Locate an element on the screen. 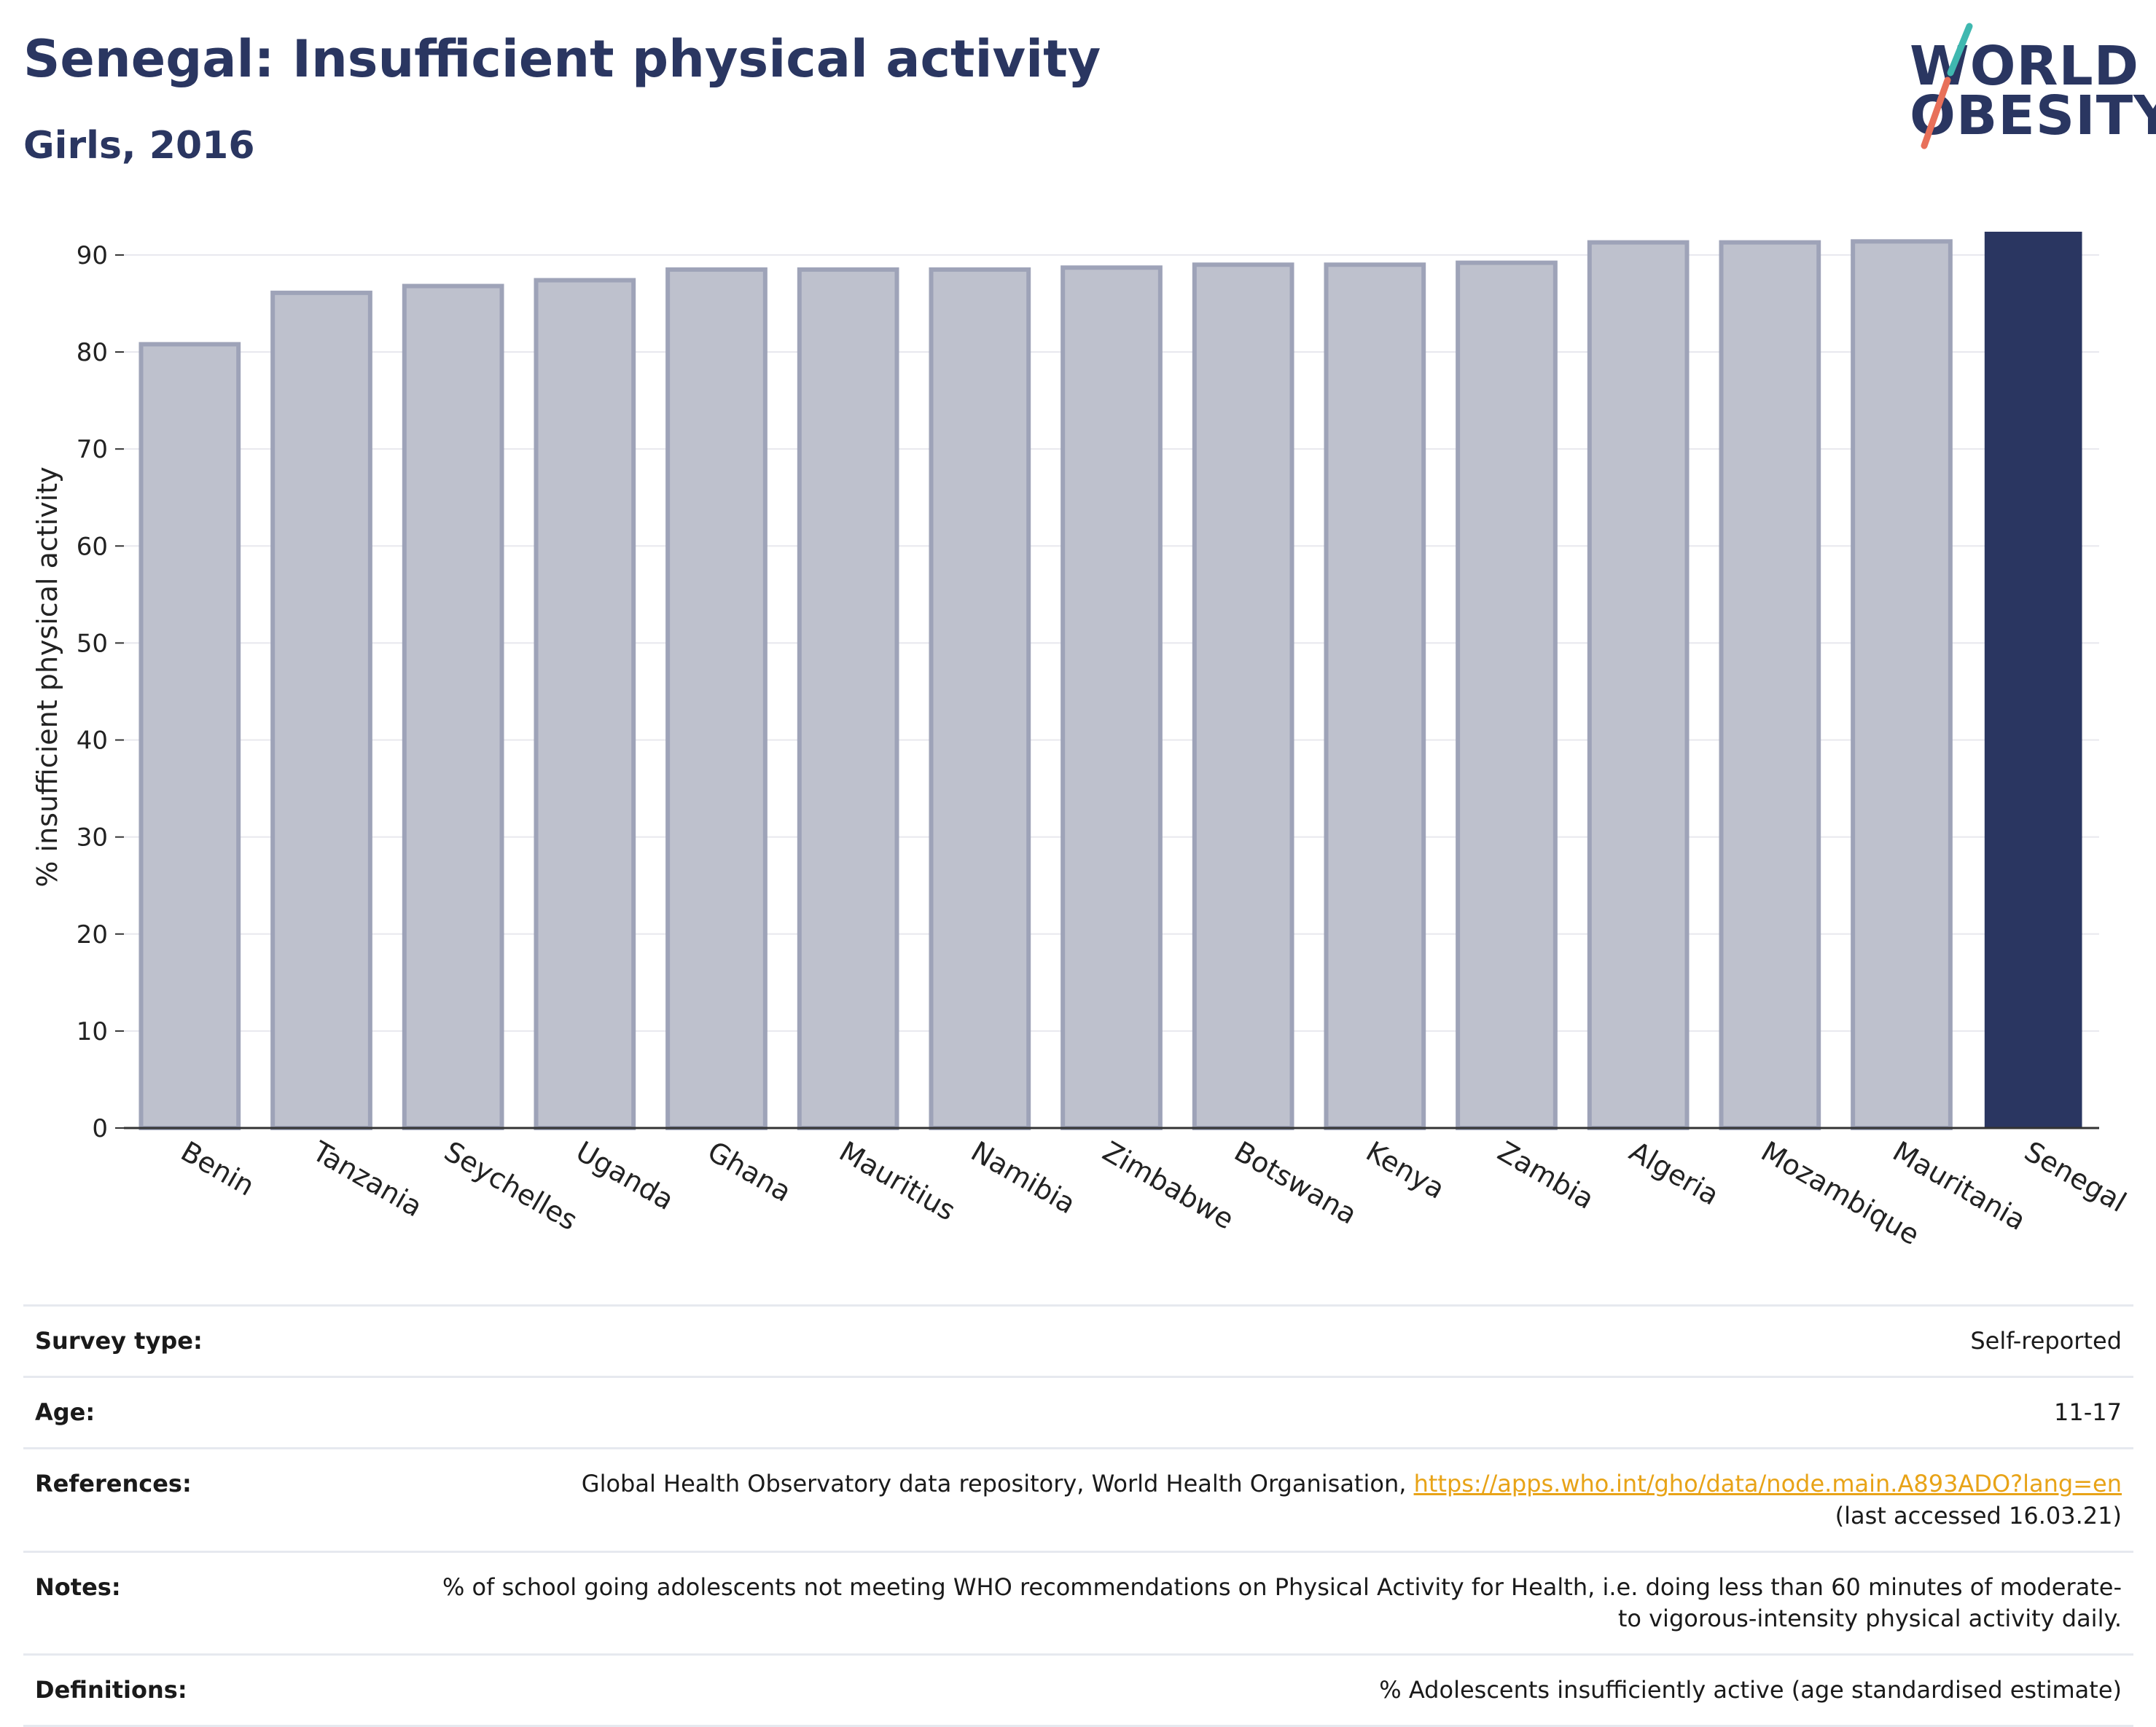 The height and width of the screenshot is (1727, 2156). bar-zimbabwe is located at coordinates (1112, 698).